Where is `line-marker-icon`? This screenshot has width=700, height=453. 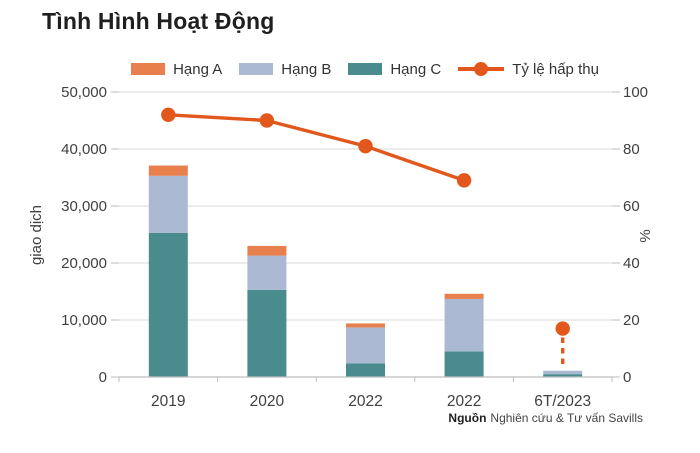
line-marker-icon is located at coordinates (481, 69).